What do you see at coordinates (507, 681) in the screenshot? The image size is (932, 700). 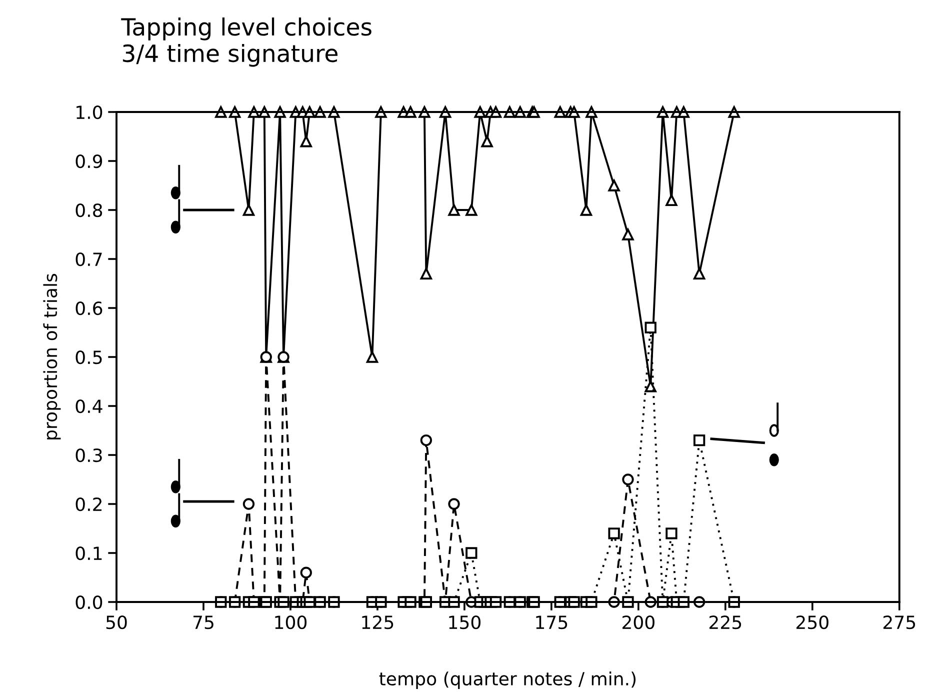 I see `x-axis-title: tempo (quarter notes / min.)` at bounding box center [507, 681].